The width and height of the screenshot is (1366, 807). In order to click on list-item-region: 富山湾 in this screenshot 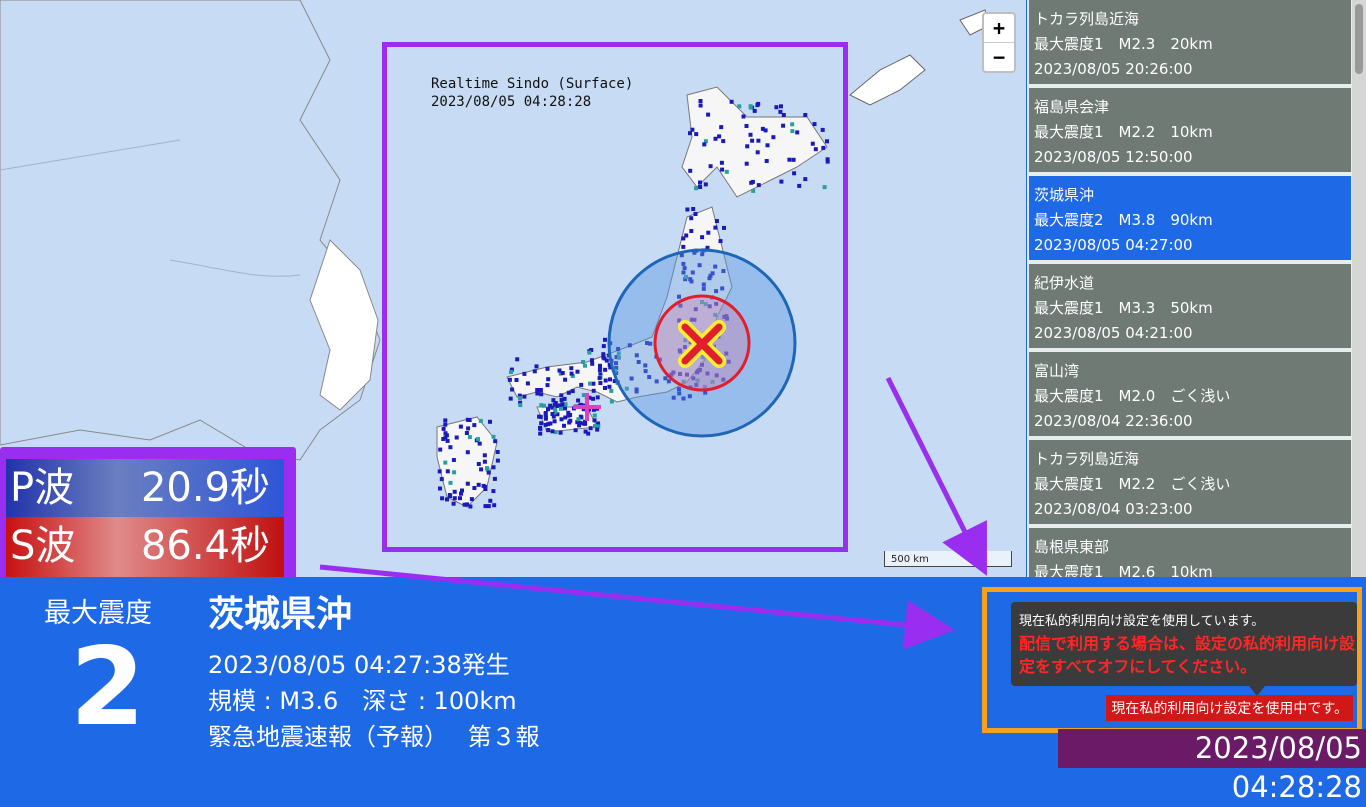, I will do `click(1057, 371)`.